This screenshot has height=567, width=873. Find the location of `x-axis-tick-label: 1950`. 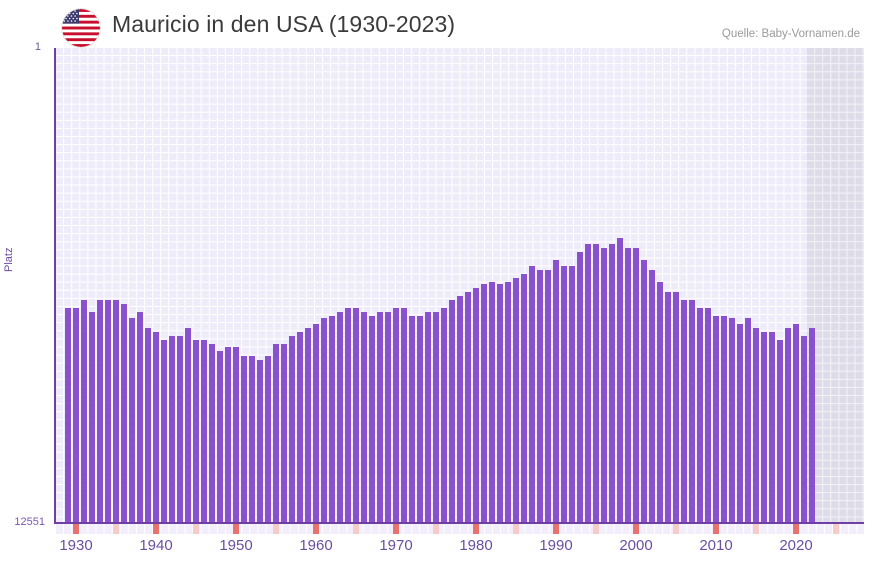

x-axis-tick-label: 1950 is located at coordinates (236, 545).